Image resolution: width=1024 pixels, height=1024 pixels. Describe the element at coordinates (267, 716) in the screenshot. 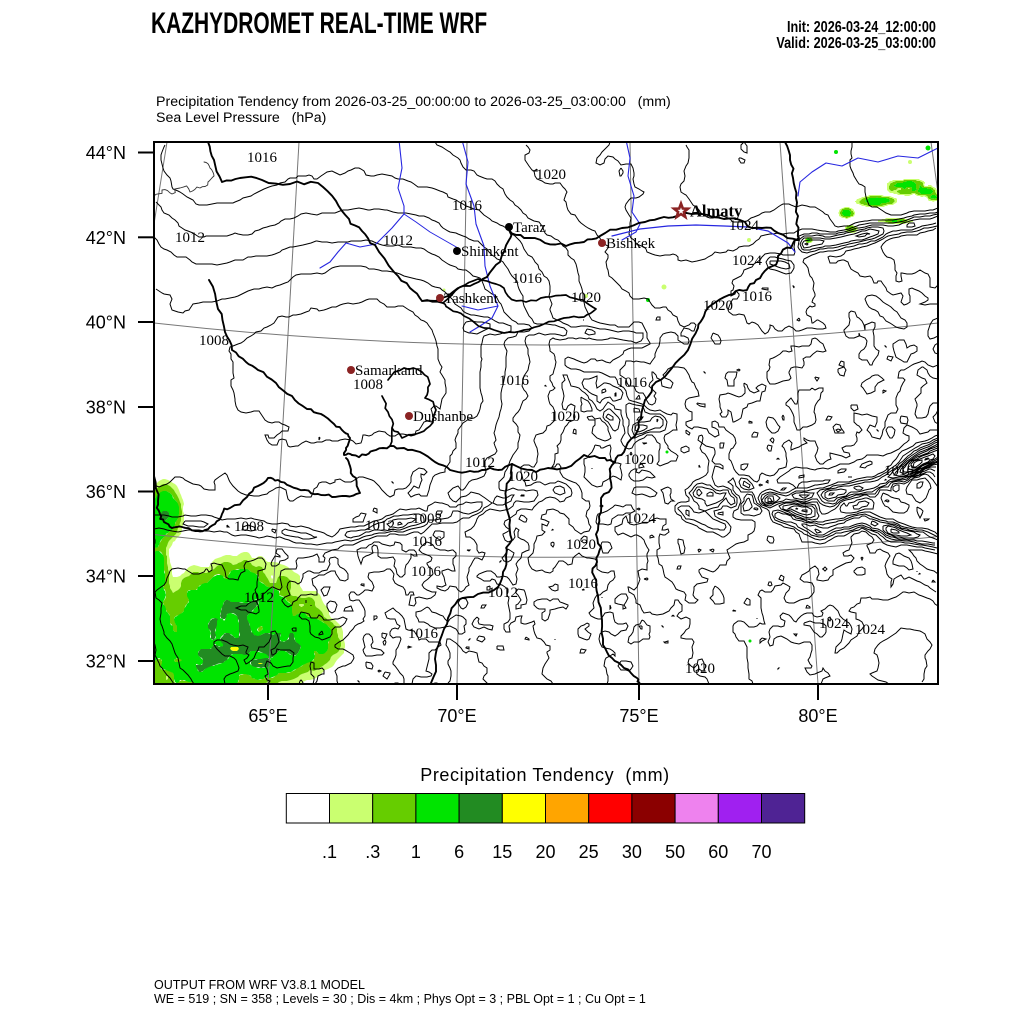

I see `svg-text: 65°E` at that location.